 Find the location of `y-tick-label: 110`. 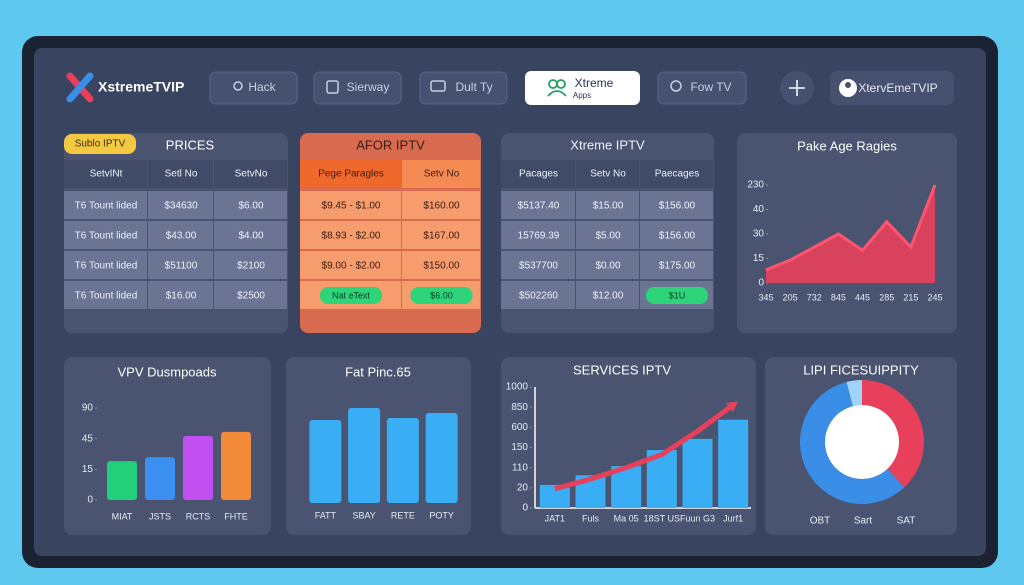

y-tick-label: 110 is located at coordinates (520, 467).